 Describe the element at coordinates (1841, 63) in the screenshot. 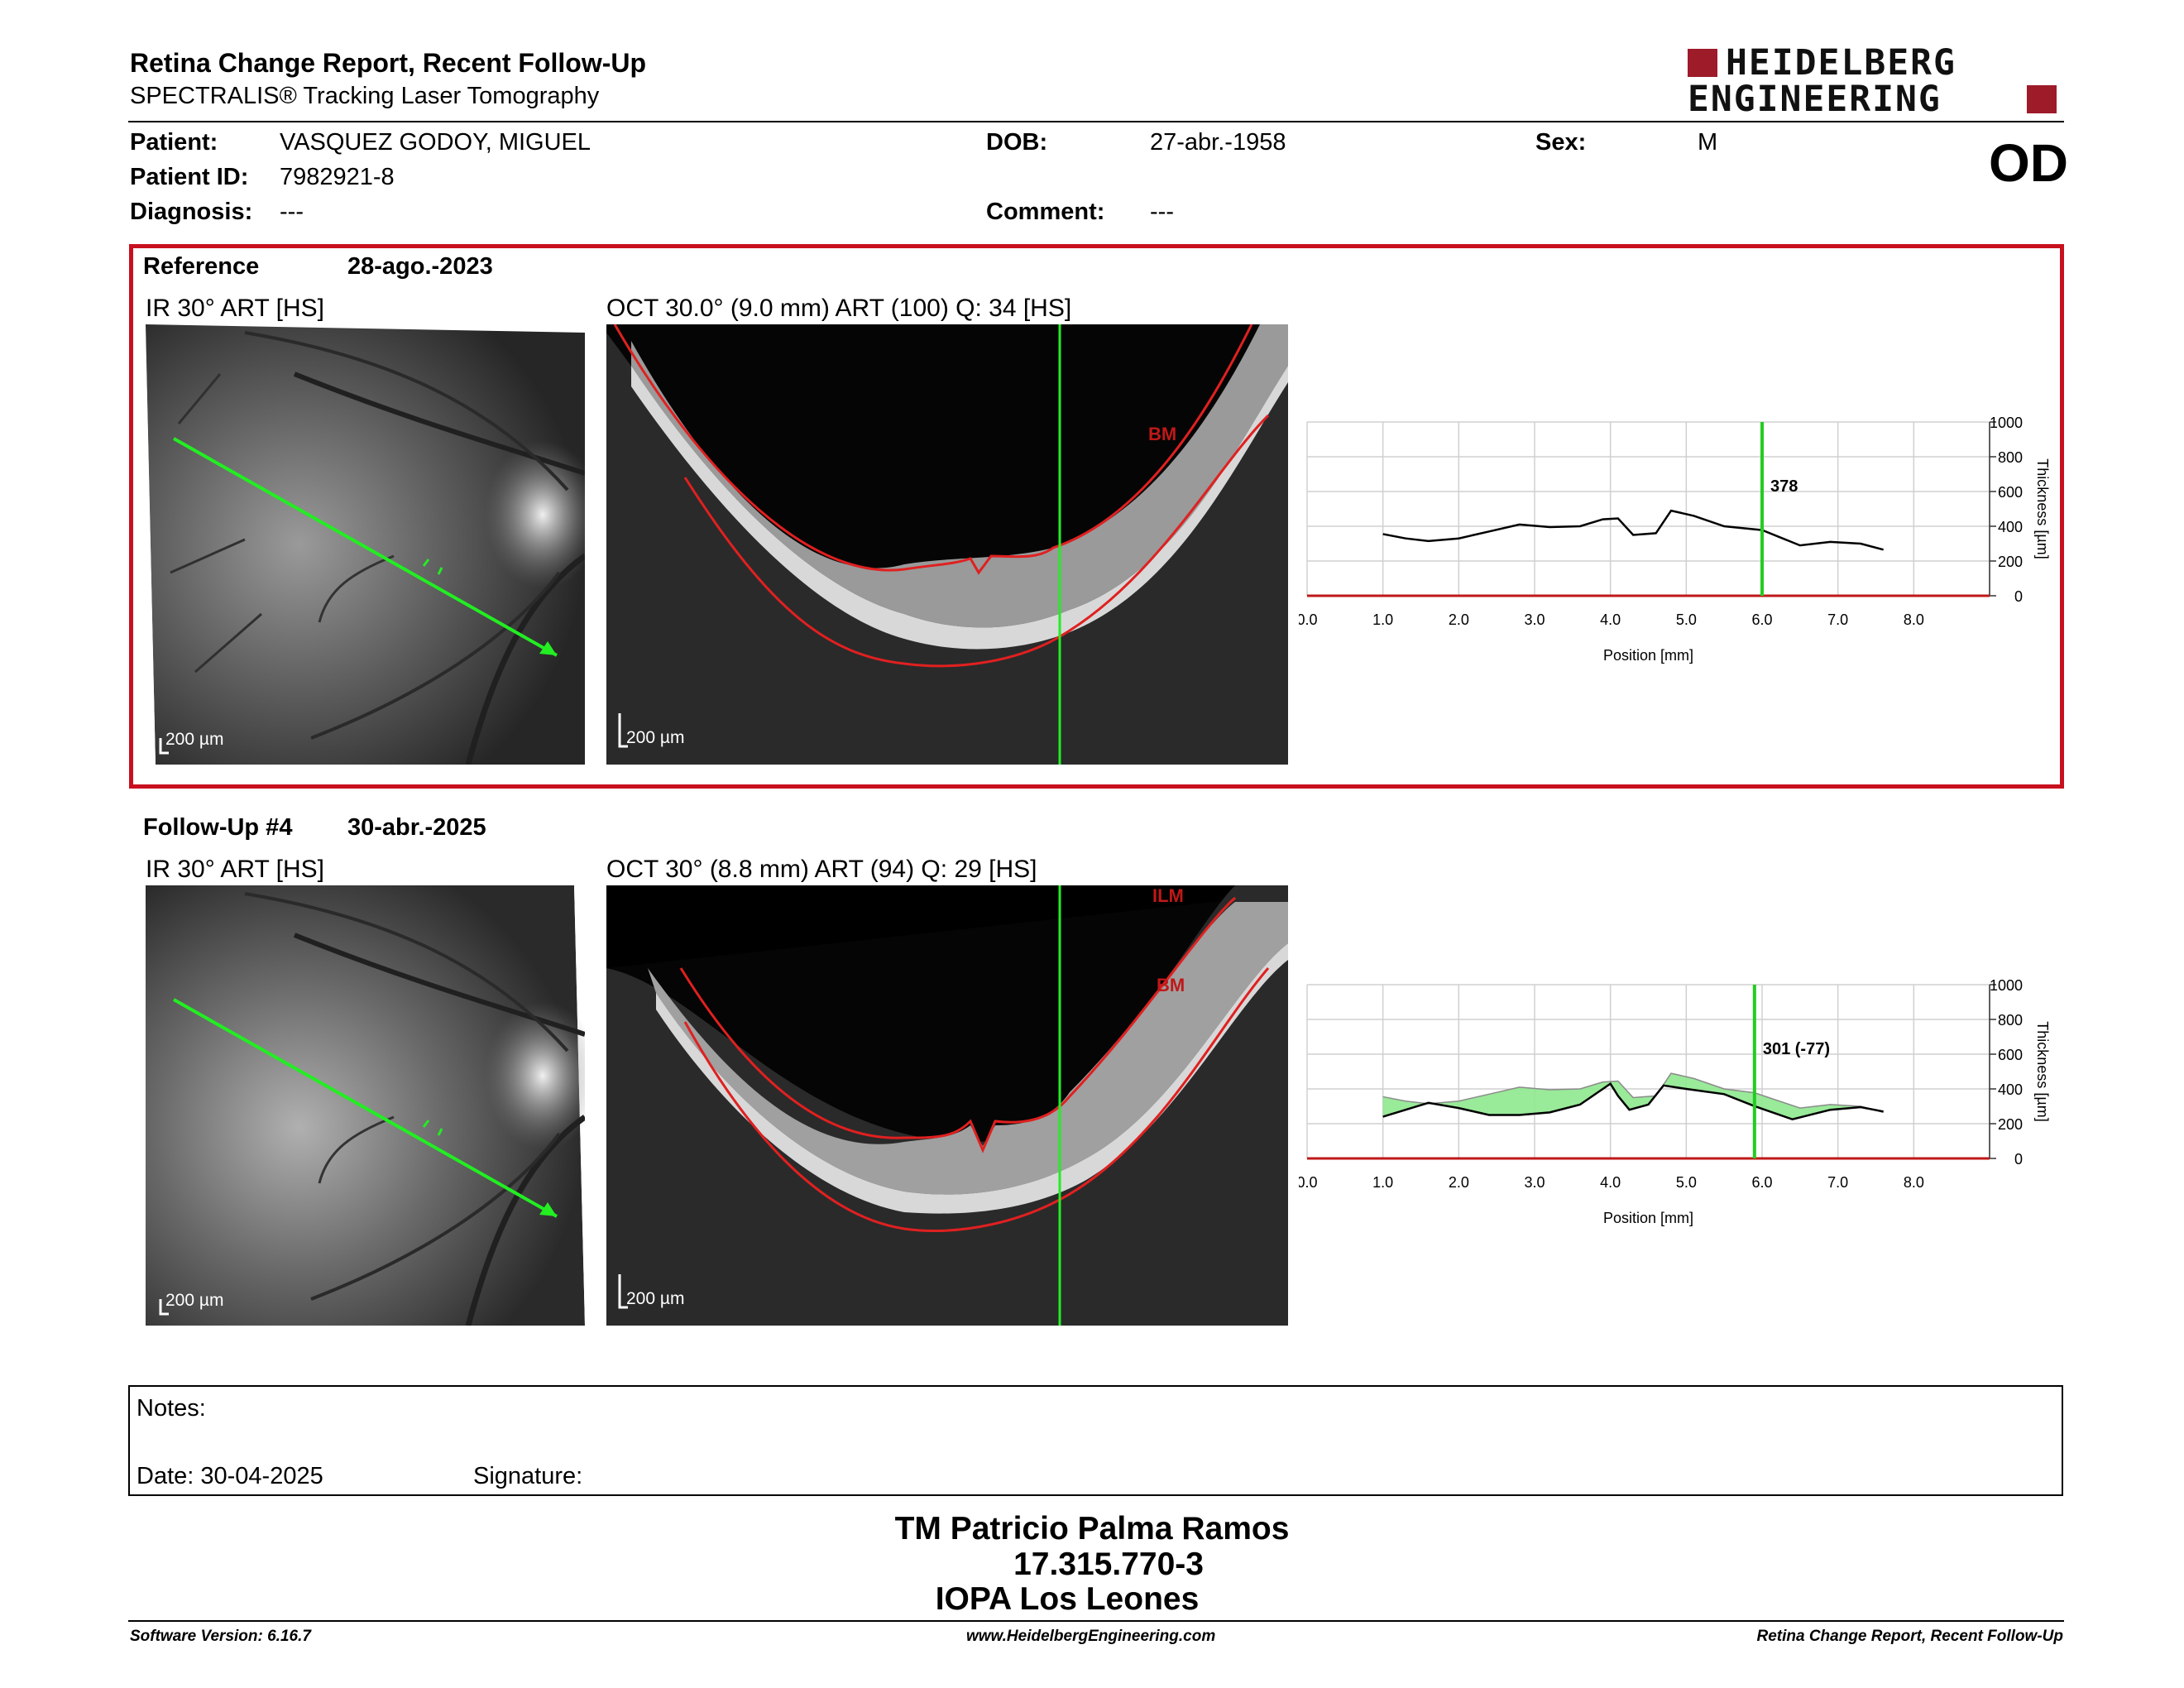

I see `logo-line-1: HEIDELBERG` at that location.